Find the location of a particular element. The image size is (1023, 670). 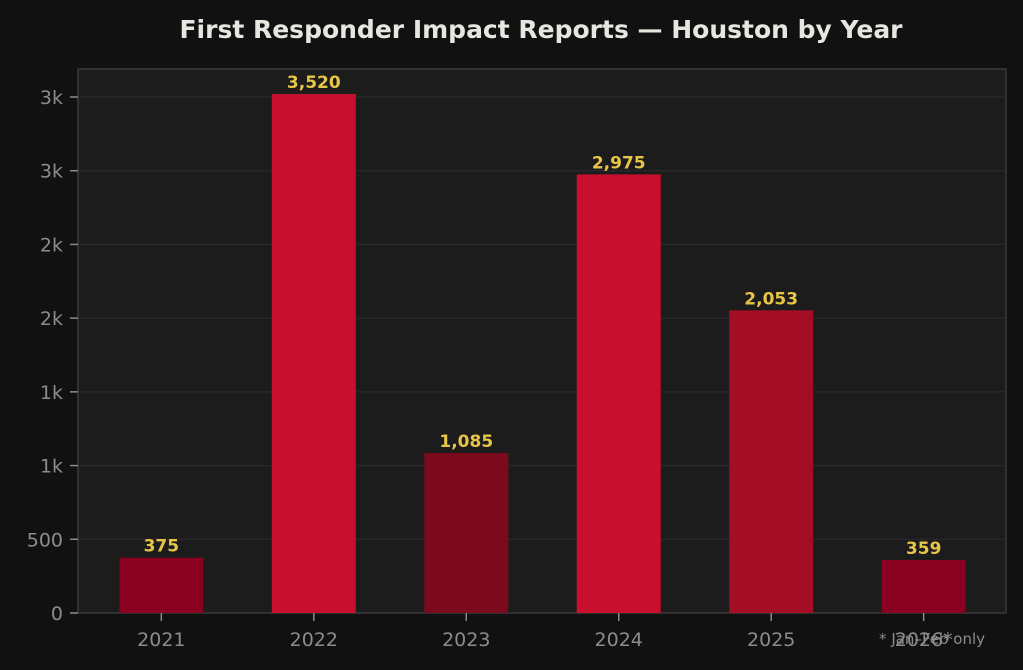

value-label: 3,520 is located at coordinates (314, 83).